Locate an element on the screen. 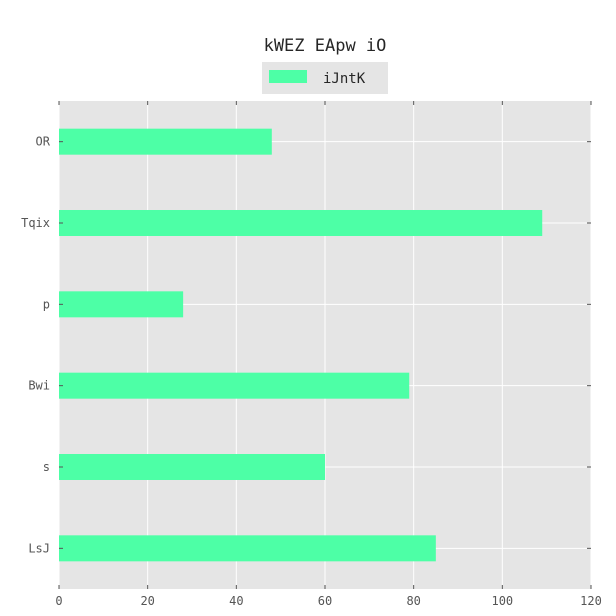 Image resolution: width=616 pixels, height=616 pixels. x-tick-label: 120 is located at coordinates (591, 601).